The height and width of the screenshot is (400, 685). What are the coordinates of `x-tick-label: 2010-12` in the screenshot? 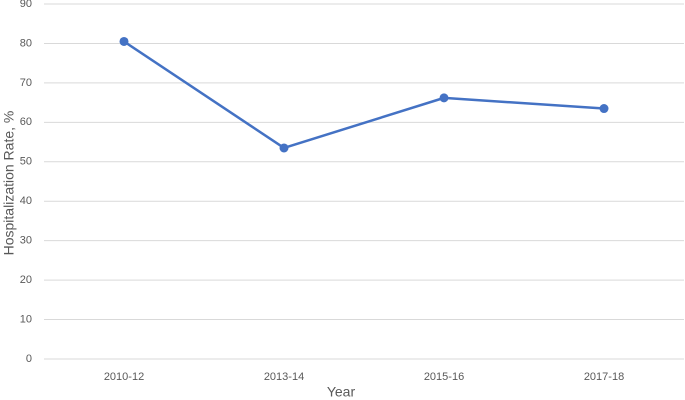 It's located at (124, 377).